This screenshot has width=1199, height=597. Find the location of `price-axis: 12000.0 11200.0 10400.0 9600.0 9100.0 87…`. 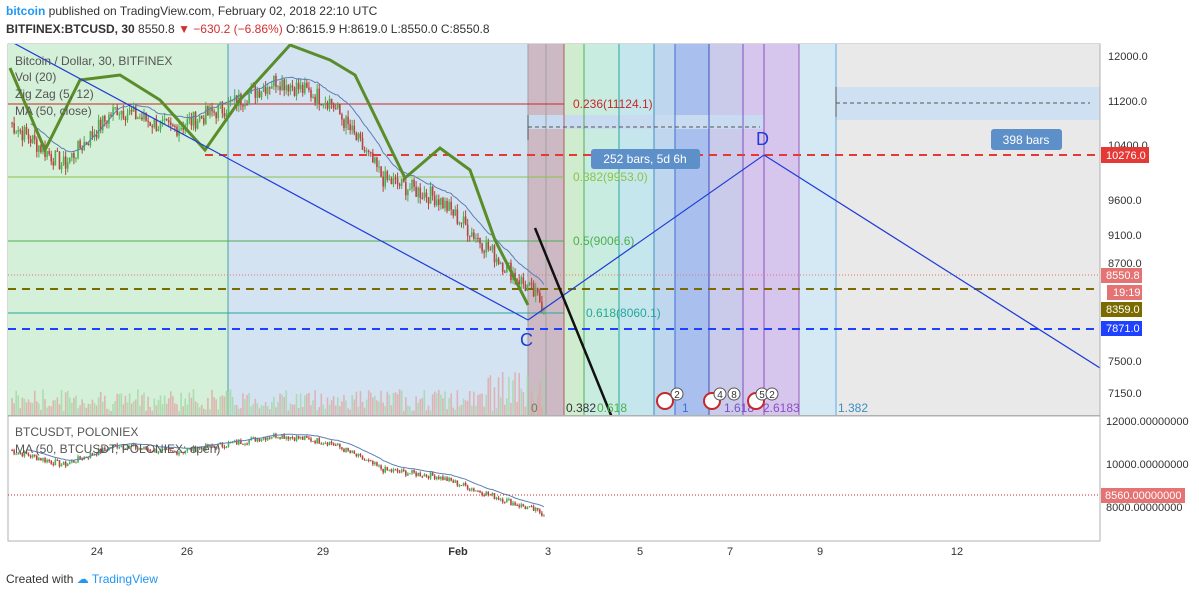

price-axis: 12000.0 11200.0 10400.0 9600.0 9100.0 87… is located at coordinates (1124, 229).